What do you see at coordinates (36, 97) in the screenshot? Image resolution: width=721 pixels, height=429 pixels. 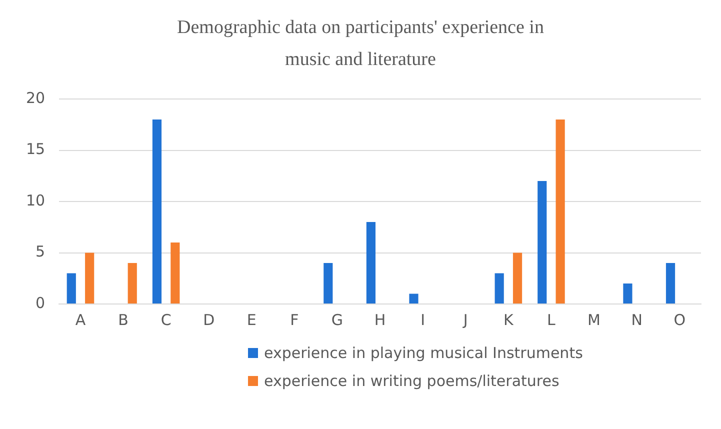 I see `y-tick-label: 20` at bounding box center [36, 97].